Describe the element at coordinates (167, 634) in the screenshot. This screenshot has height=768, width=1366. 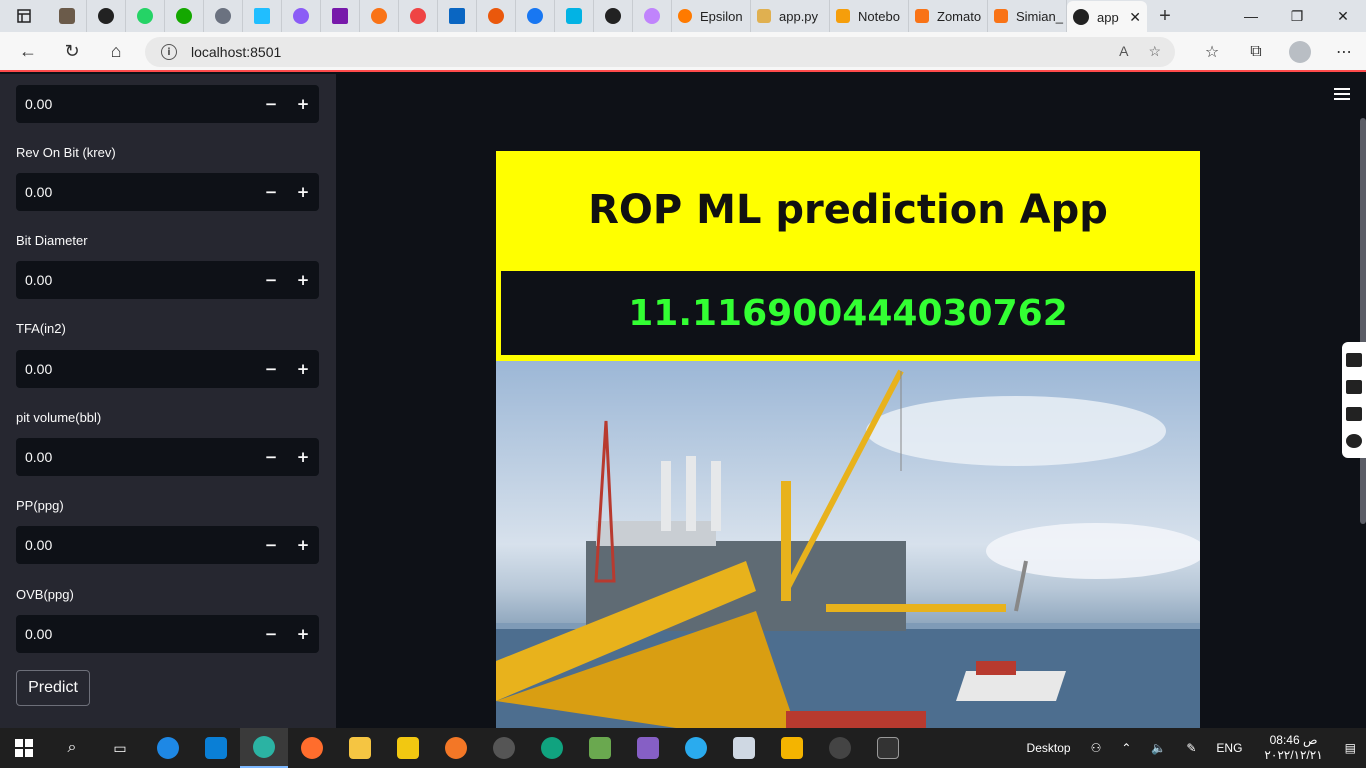
I see `number-input-ovb: 0.00 − +` at that location.